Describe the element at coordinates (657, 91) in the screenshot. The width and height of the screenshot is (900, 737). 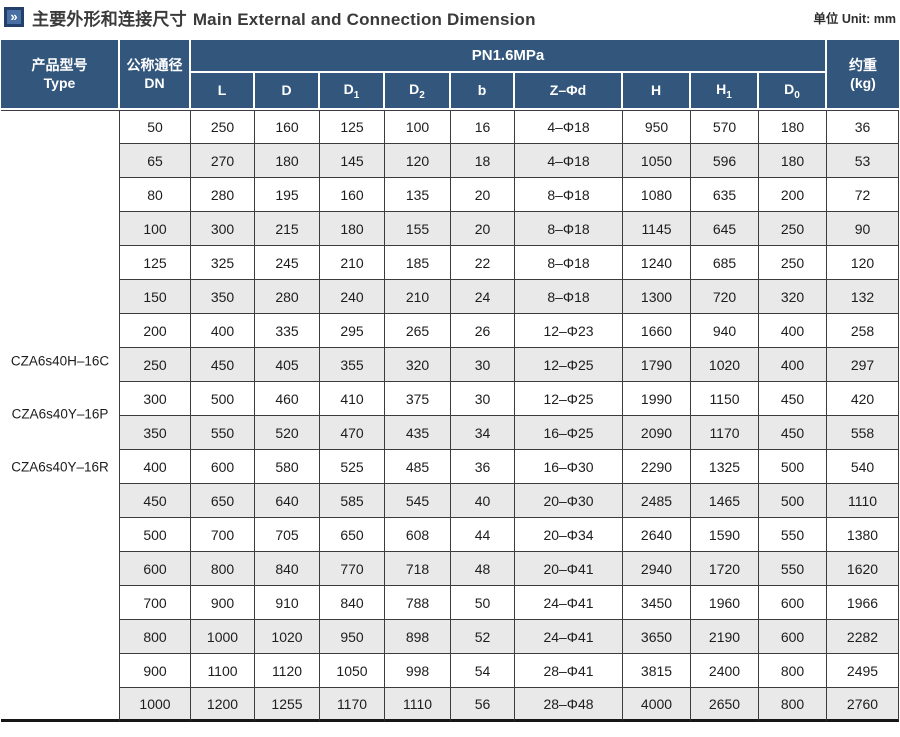
I see `column-header-h: H` at that location.